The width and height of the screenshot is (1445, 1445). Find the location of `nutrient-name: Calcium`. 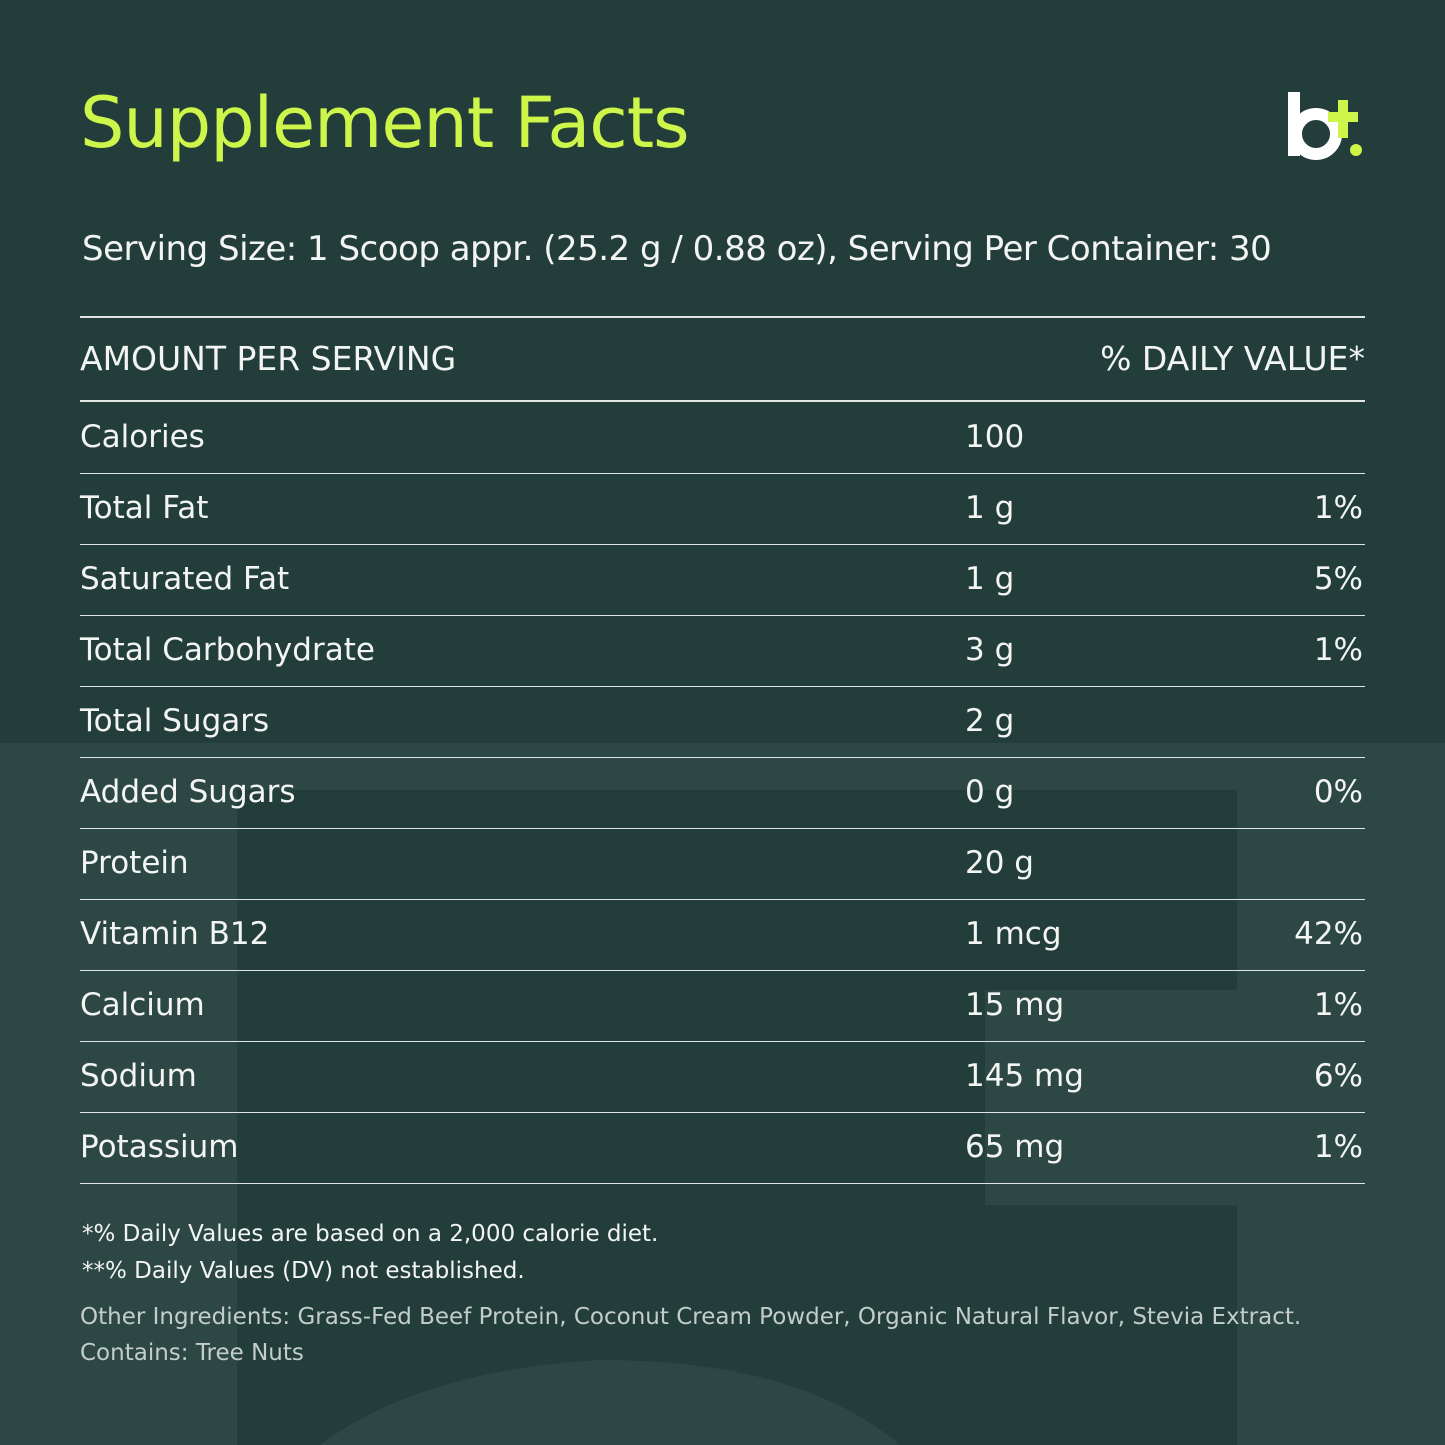

nutrient-name: Calcium is located at coordinates (142, 1005).